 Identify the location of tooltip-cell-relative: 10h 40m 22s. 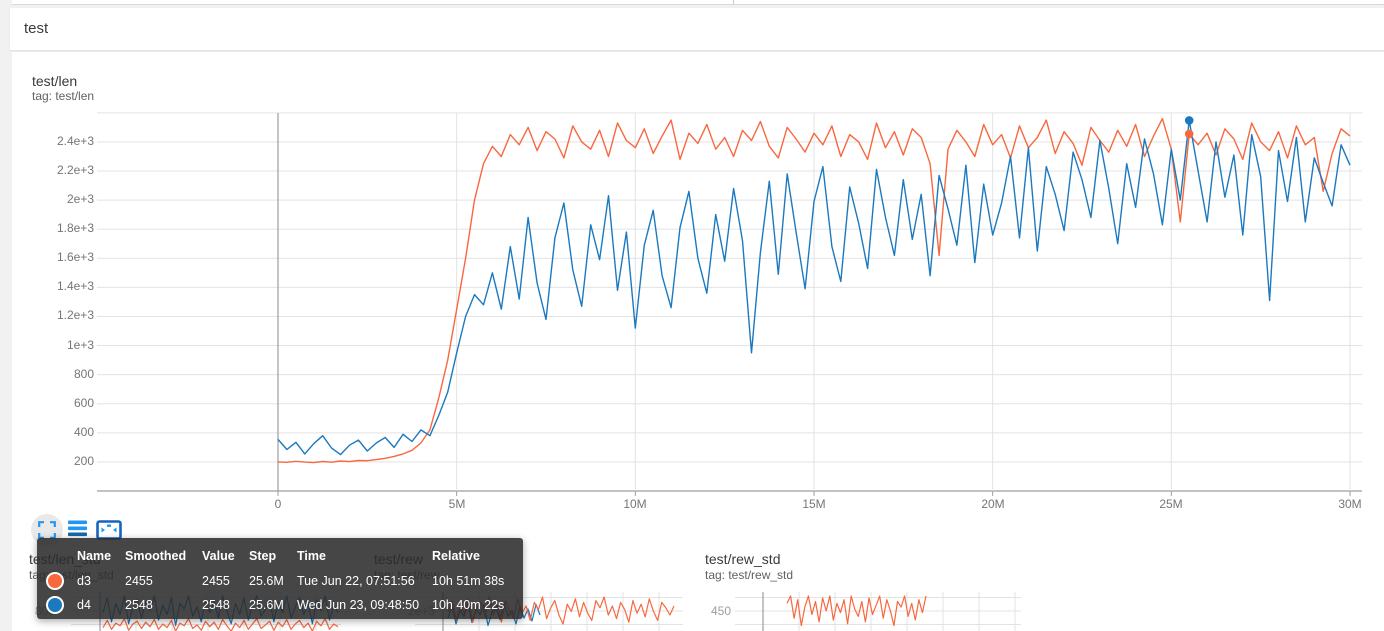
(468, 605).